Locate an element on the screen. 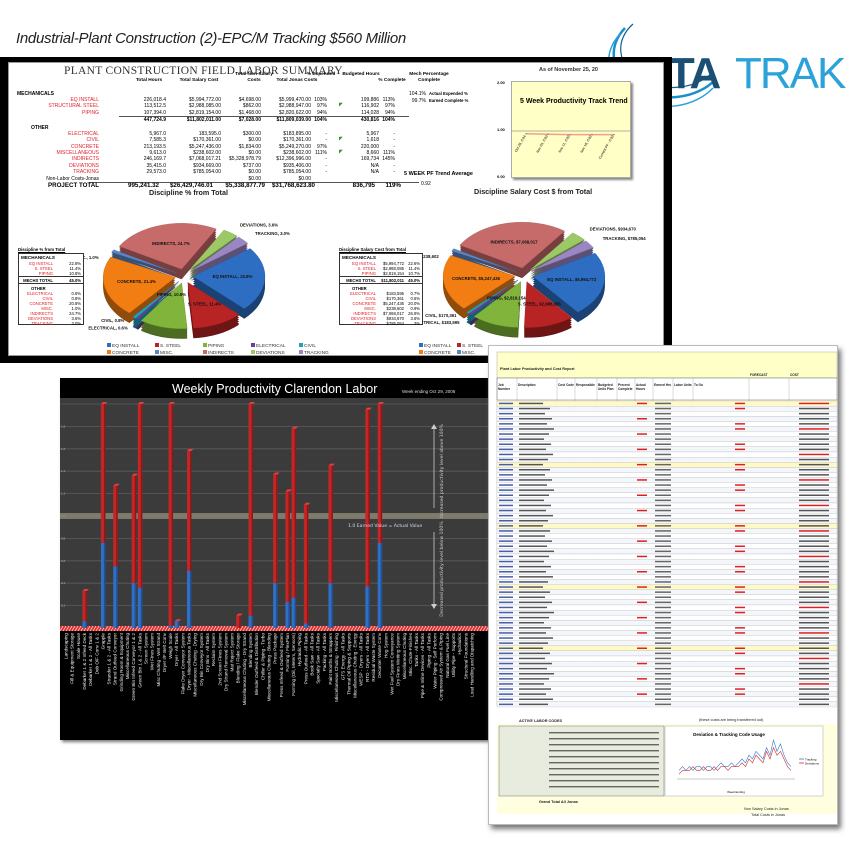 This screenshot has height=846, width=846. mech-pct-label: Actual Expended % is located at coordinates (448, 93).